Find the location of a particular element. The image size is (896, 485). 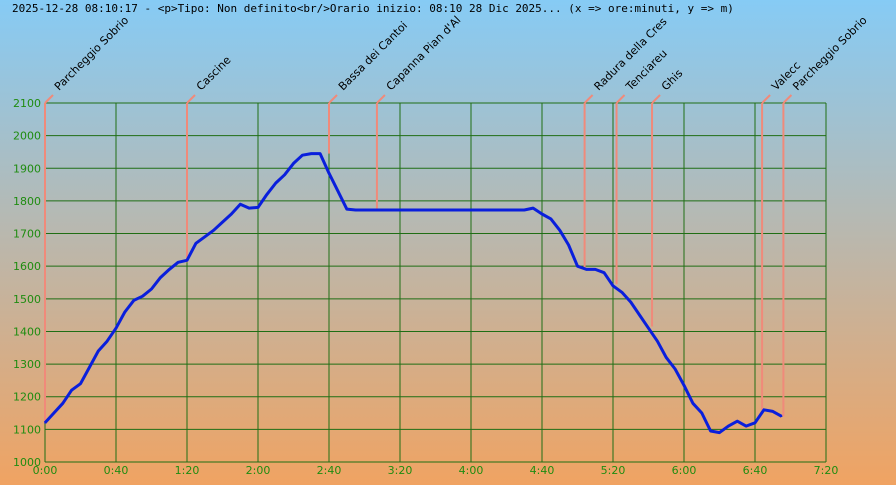

y-tick-label: 1600 is located at coordinates (27, 266).